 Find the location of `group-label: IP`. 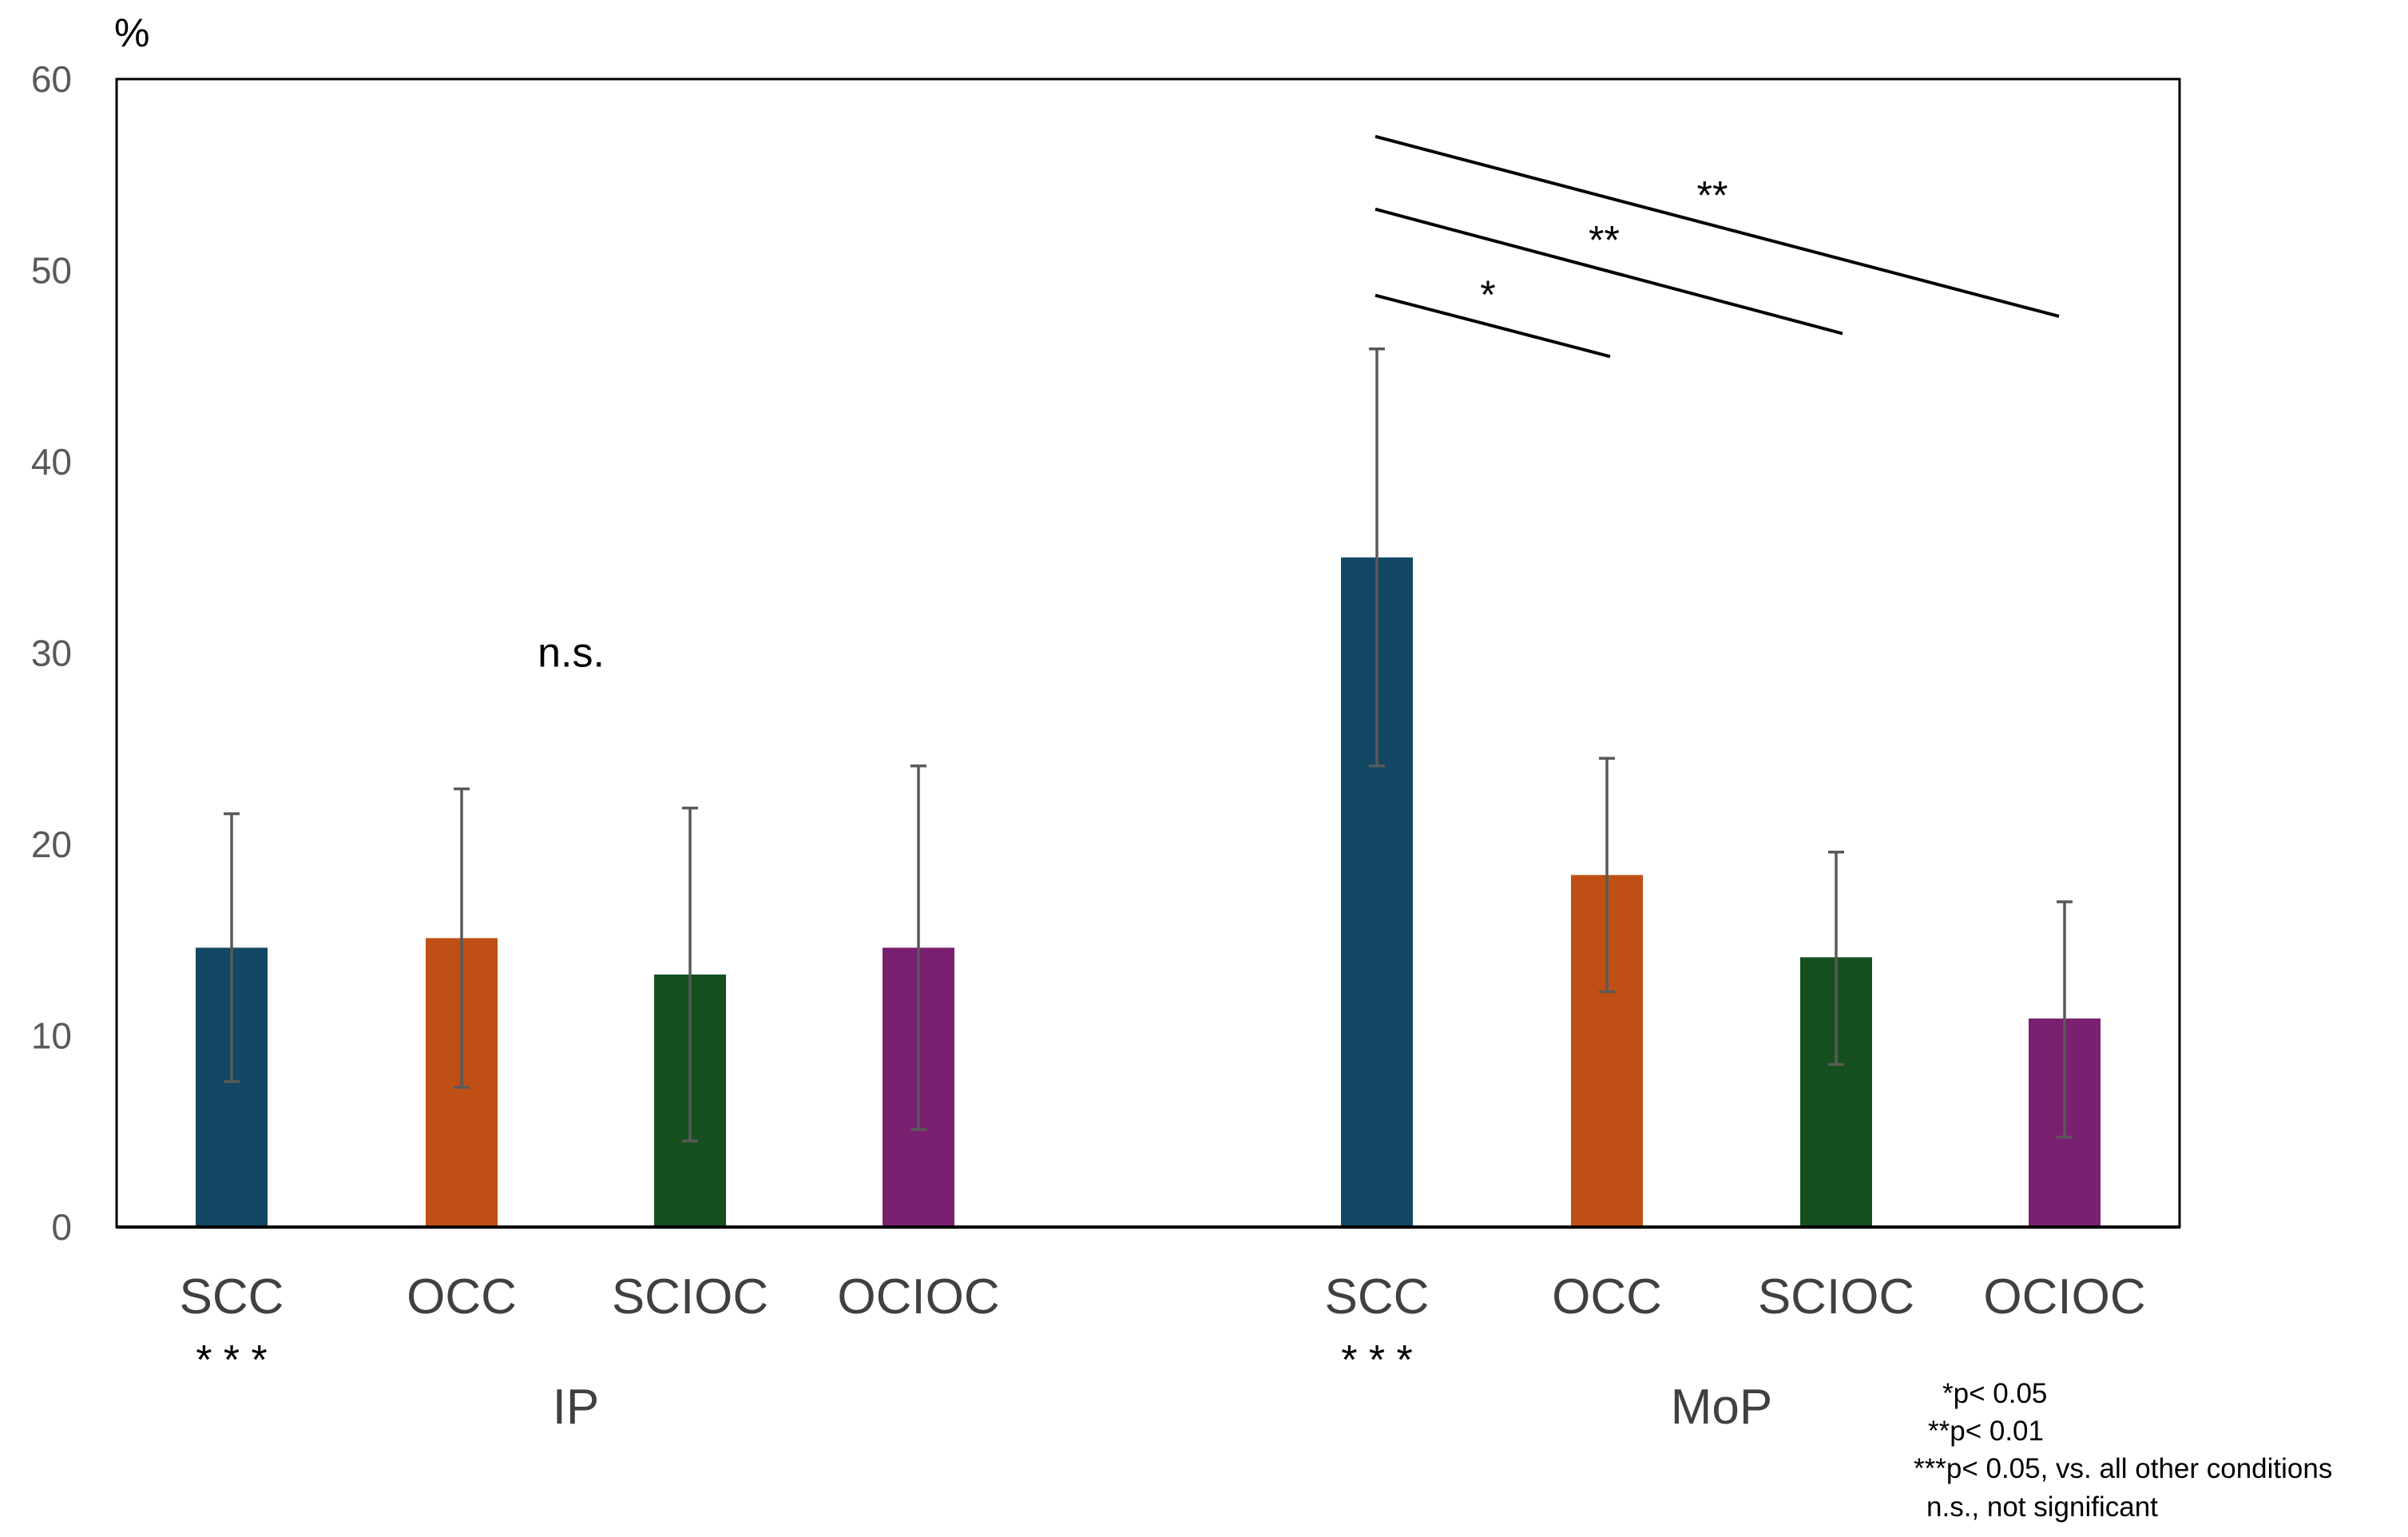

group-label: IP is located at coordinates (576, 1407).